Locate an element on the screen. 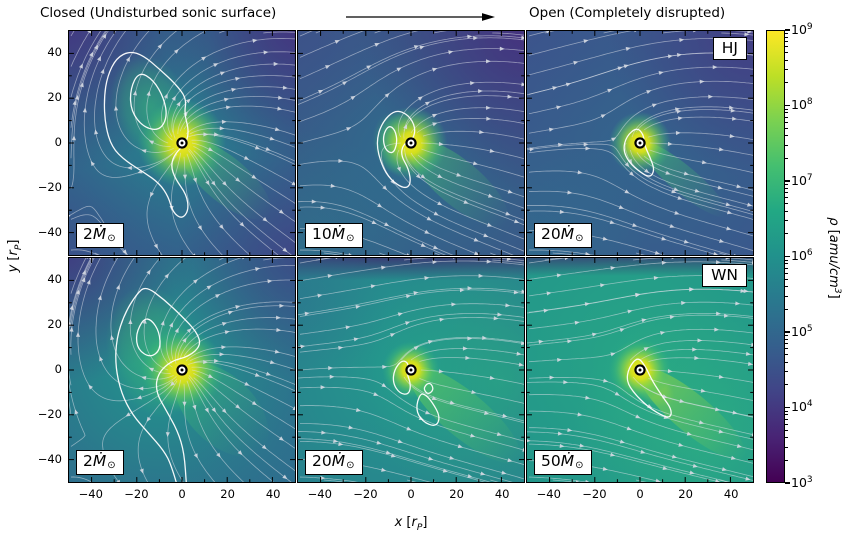 The image size is (850, 547). x-axis-label: x [rP] is located at coordinates (411, 524).